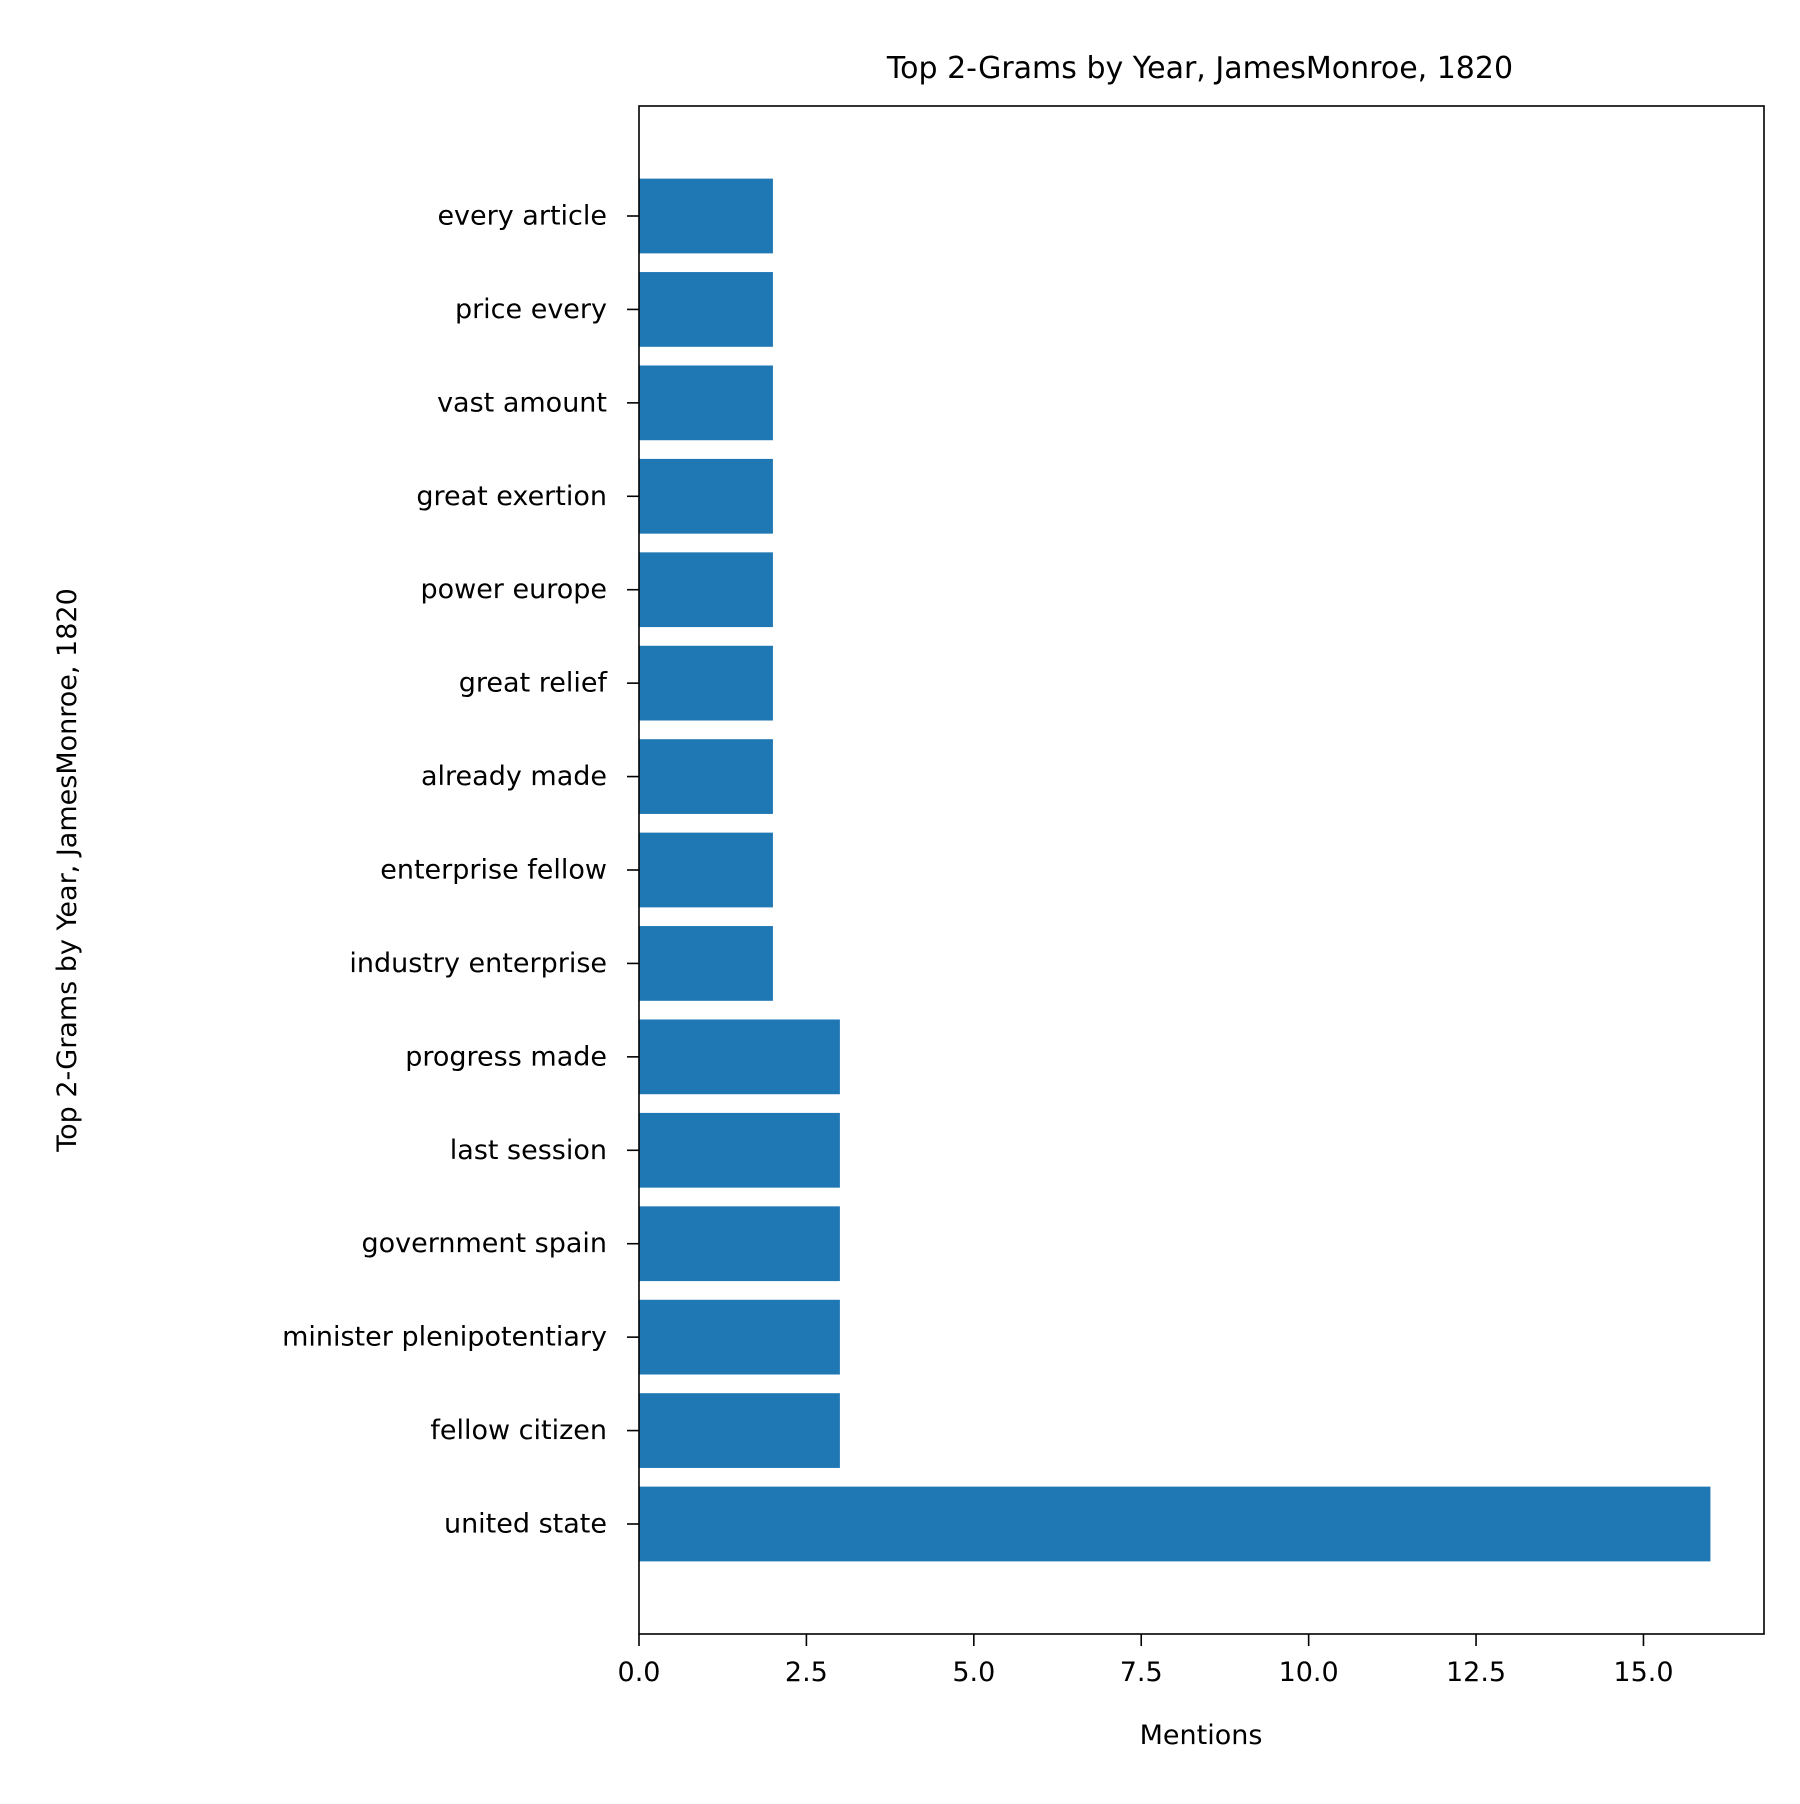  Describe the element at coordinates (1141, 1672) in the screenshot. I see `x-tick-label: 7.5` at that location.